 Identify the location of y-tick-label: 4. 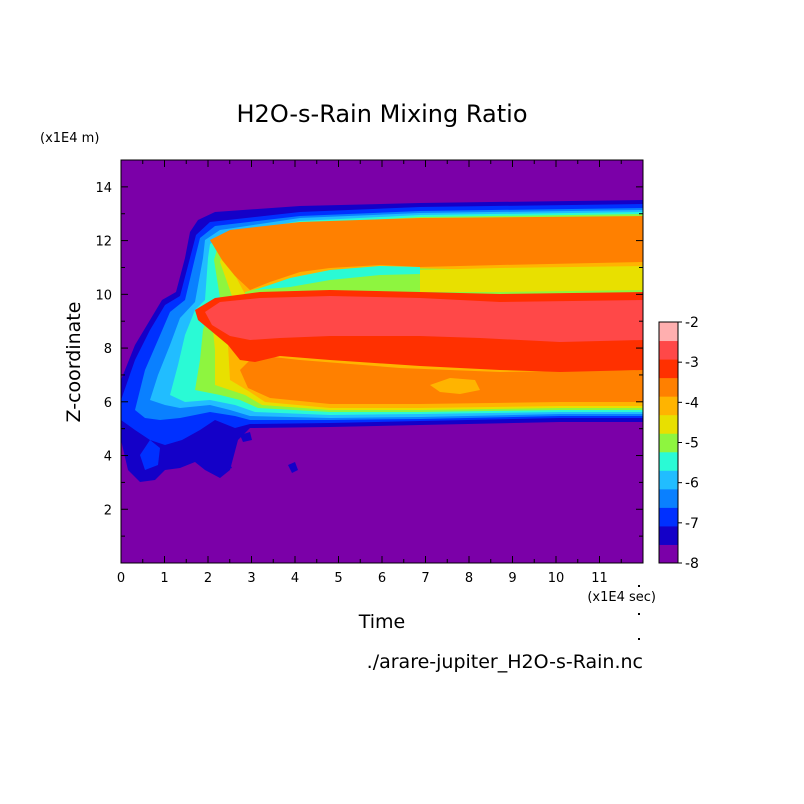
(108, 457).